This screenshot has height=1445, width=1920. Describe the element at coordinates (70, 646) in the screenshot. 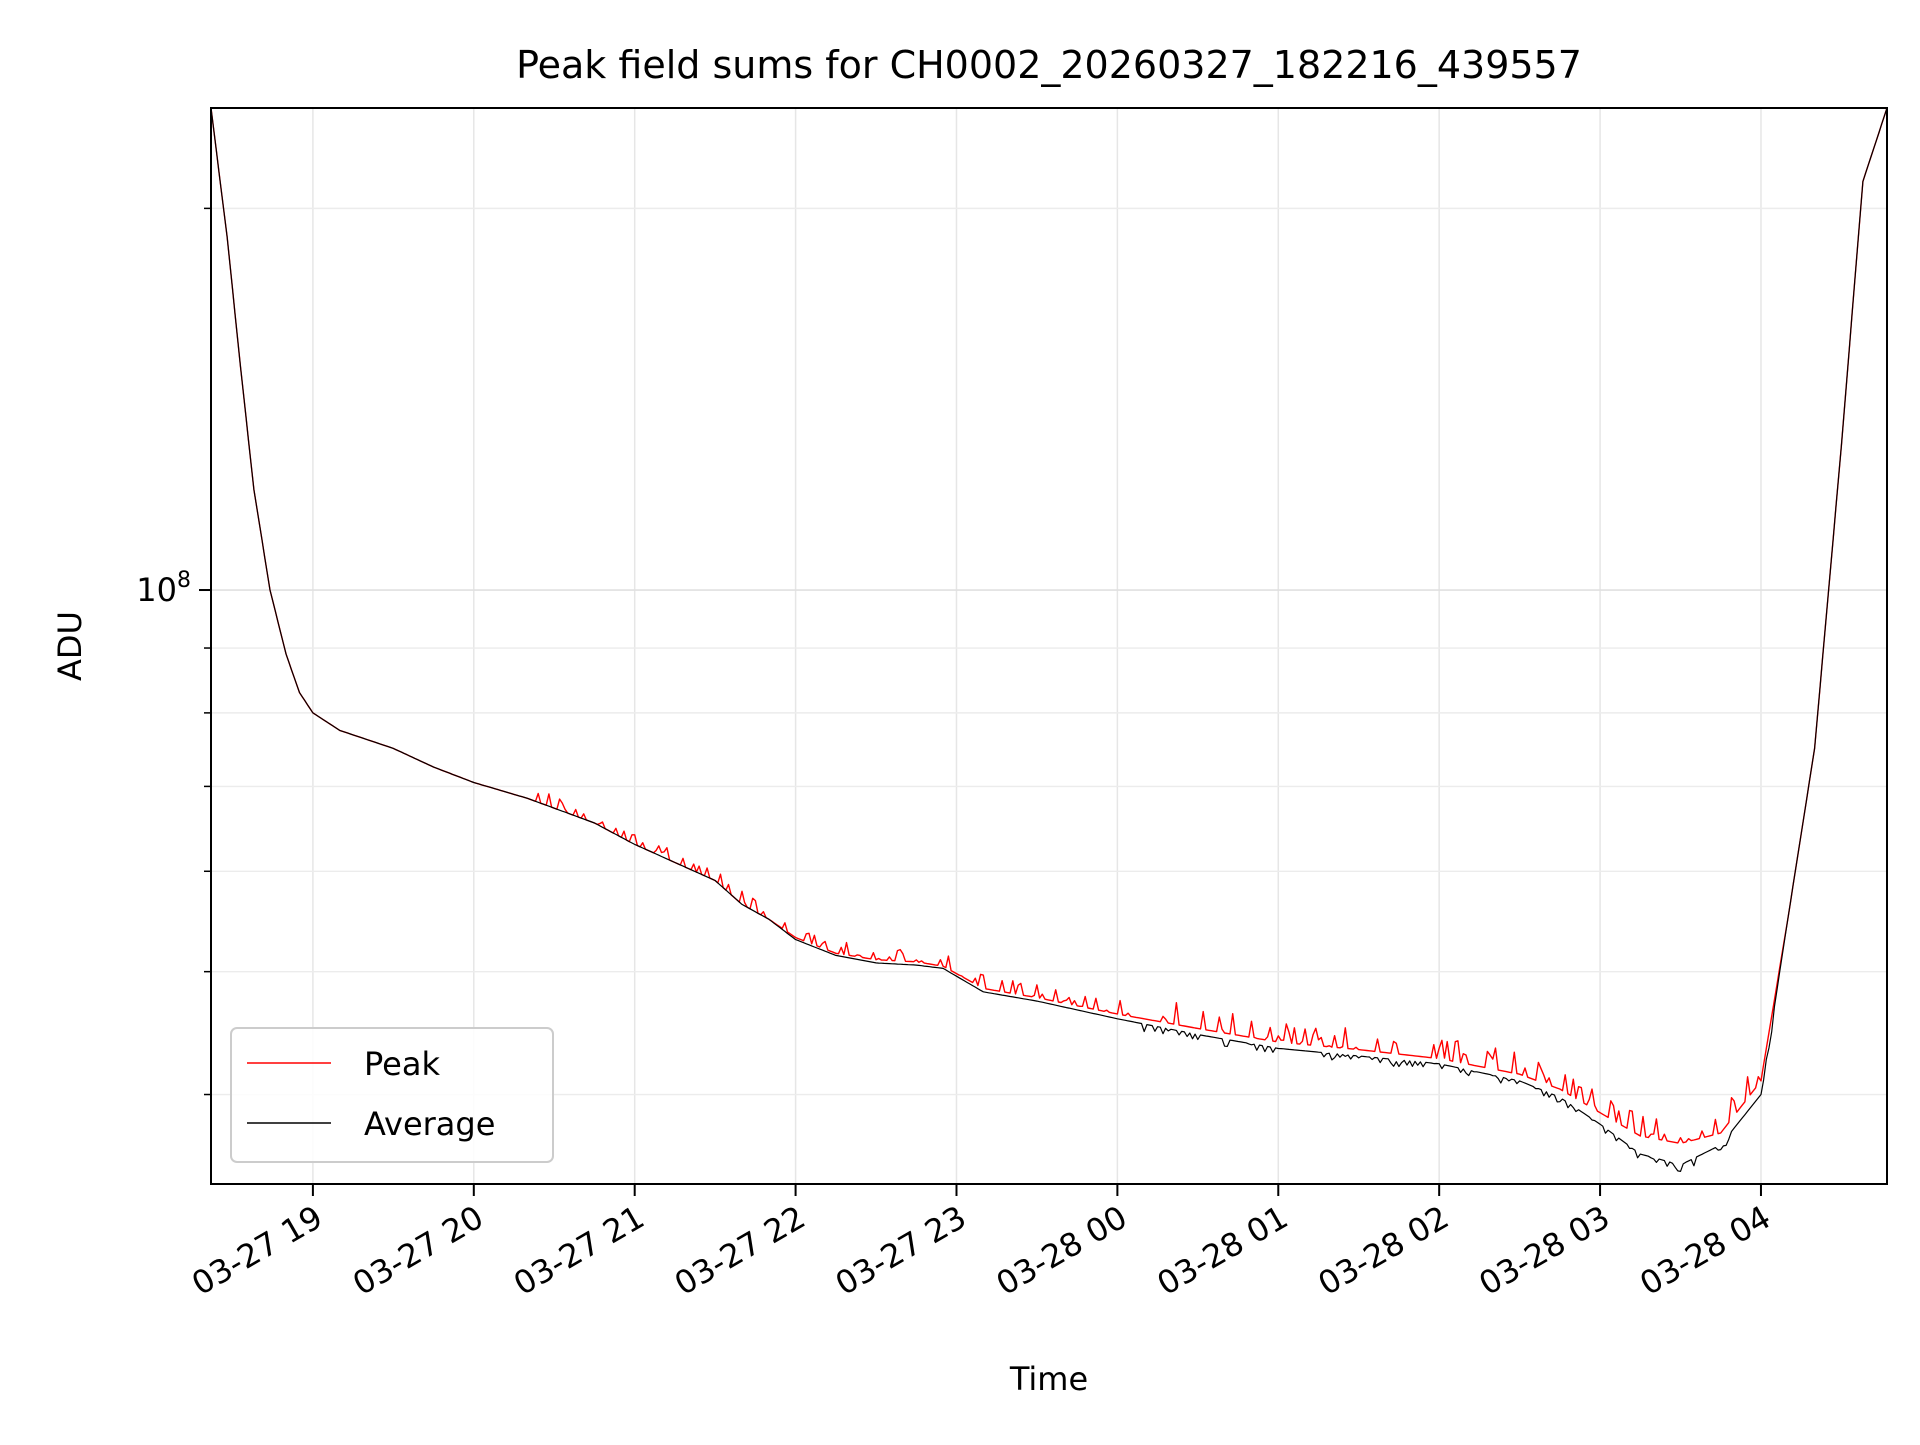

I see `y-axis-label: ADU` at that location.